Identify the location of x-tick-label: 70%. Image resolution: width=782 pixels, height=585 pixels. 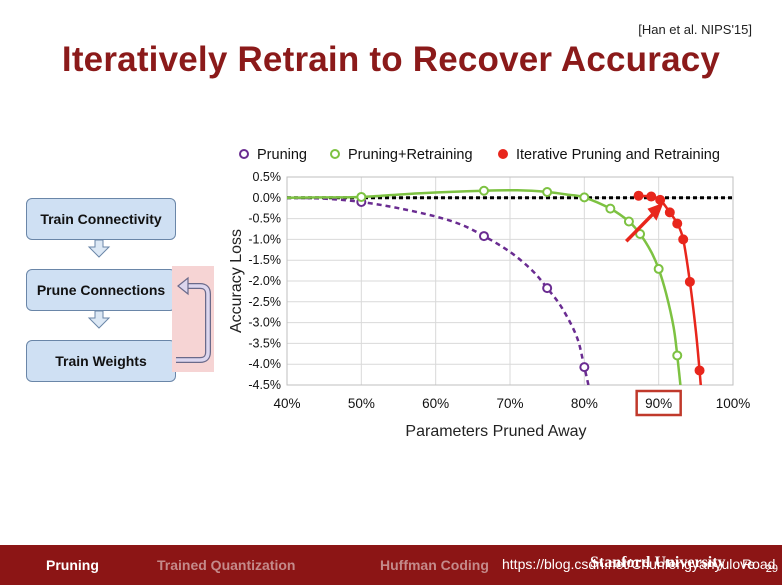
(509, 403).